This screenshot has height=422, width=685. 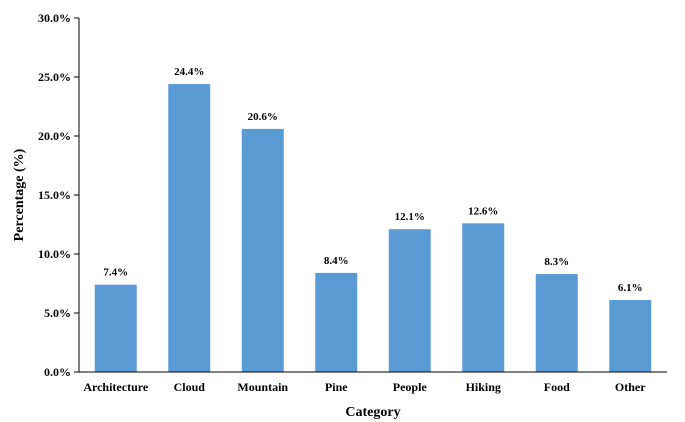 I want to click on y-tick-label: 5.0%, so click(x=57, y=313).